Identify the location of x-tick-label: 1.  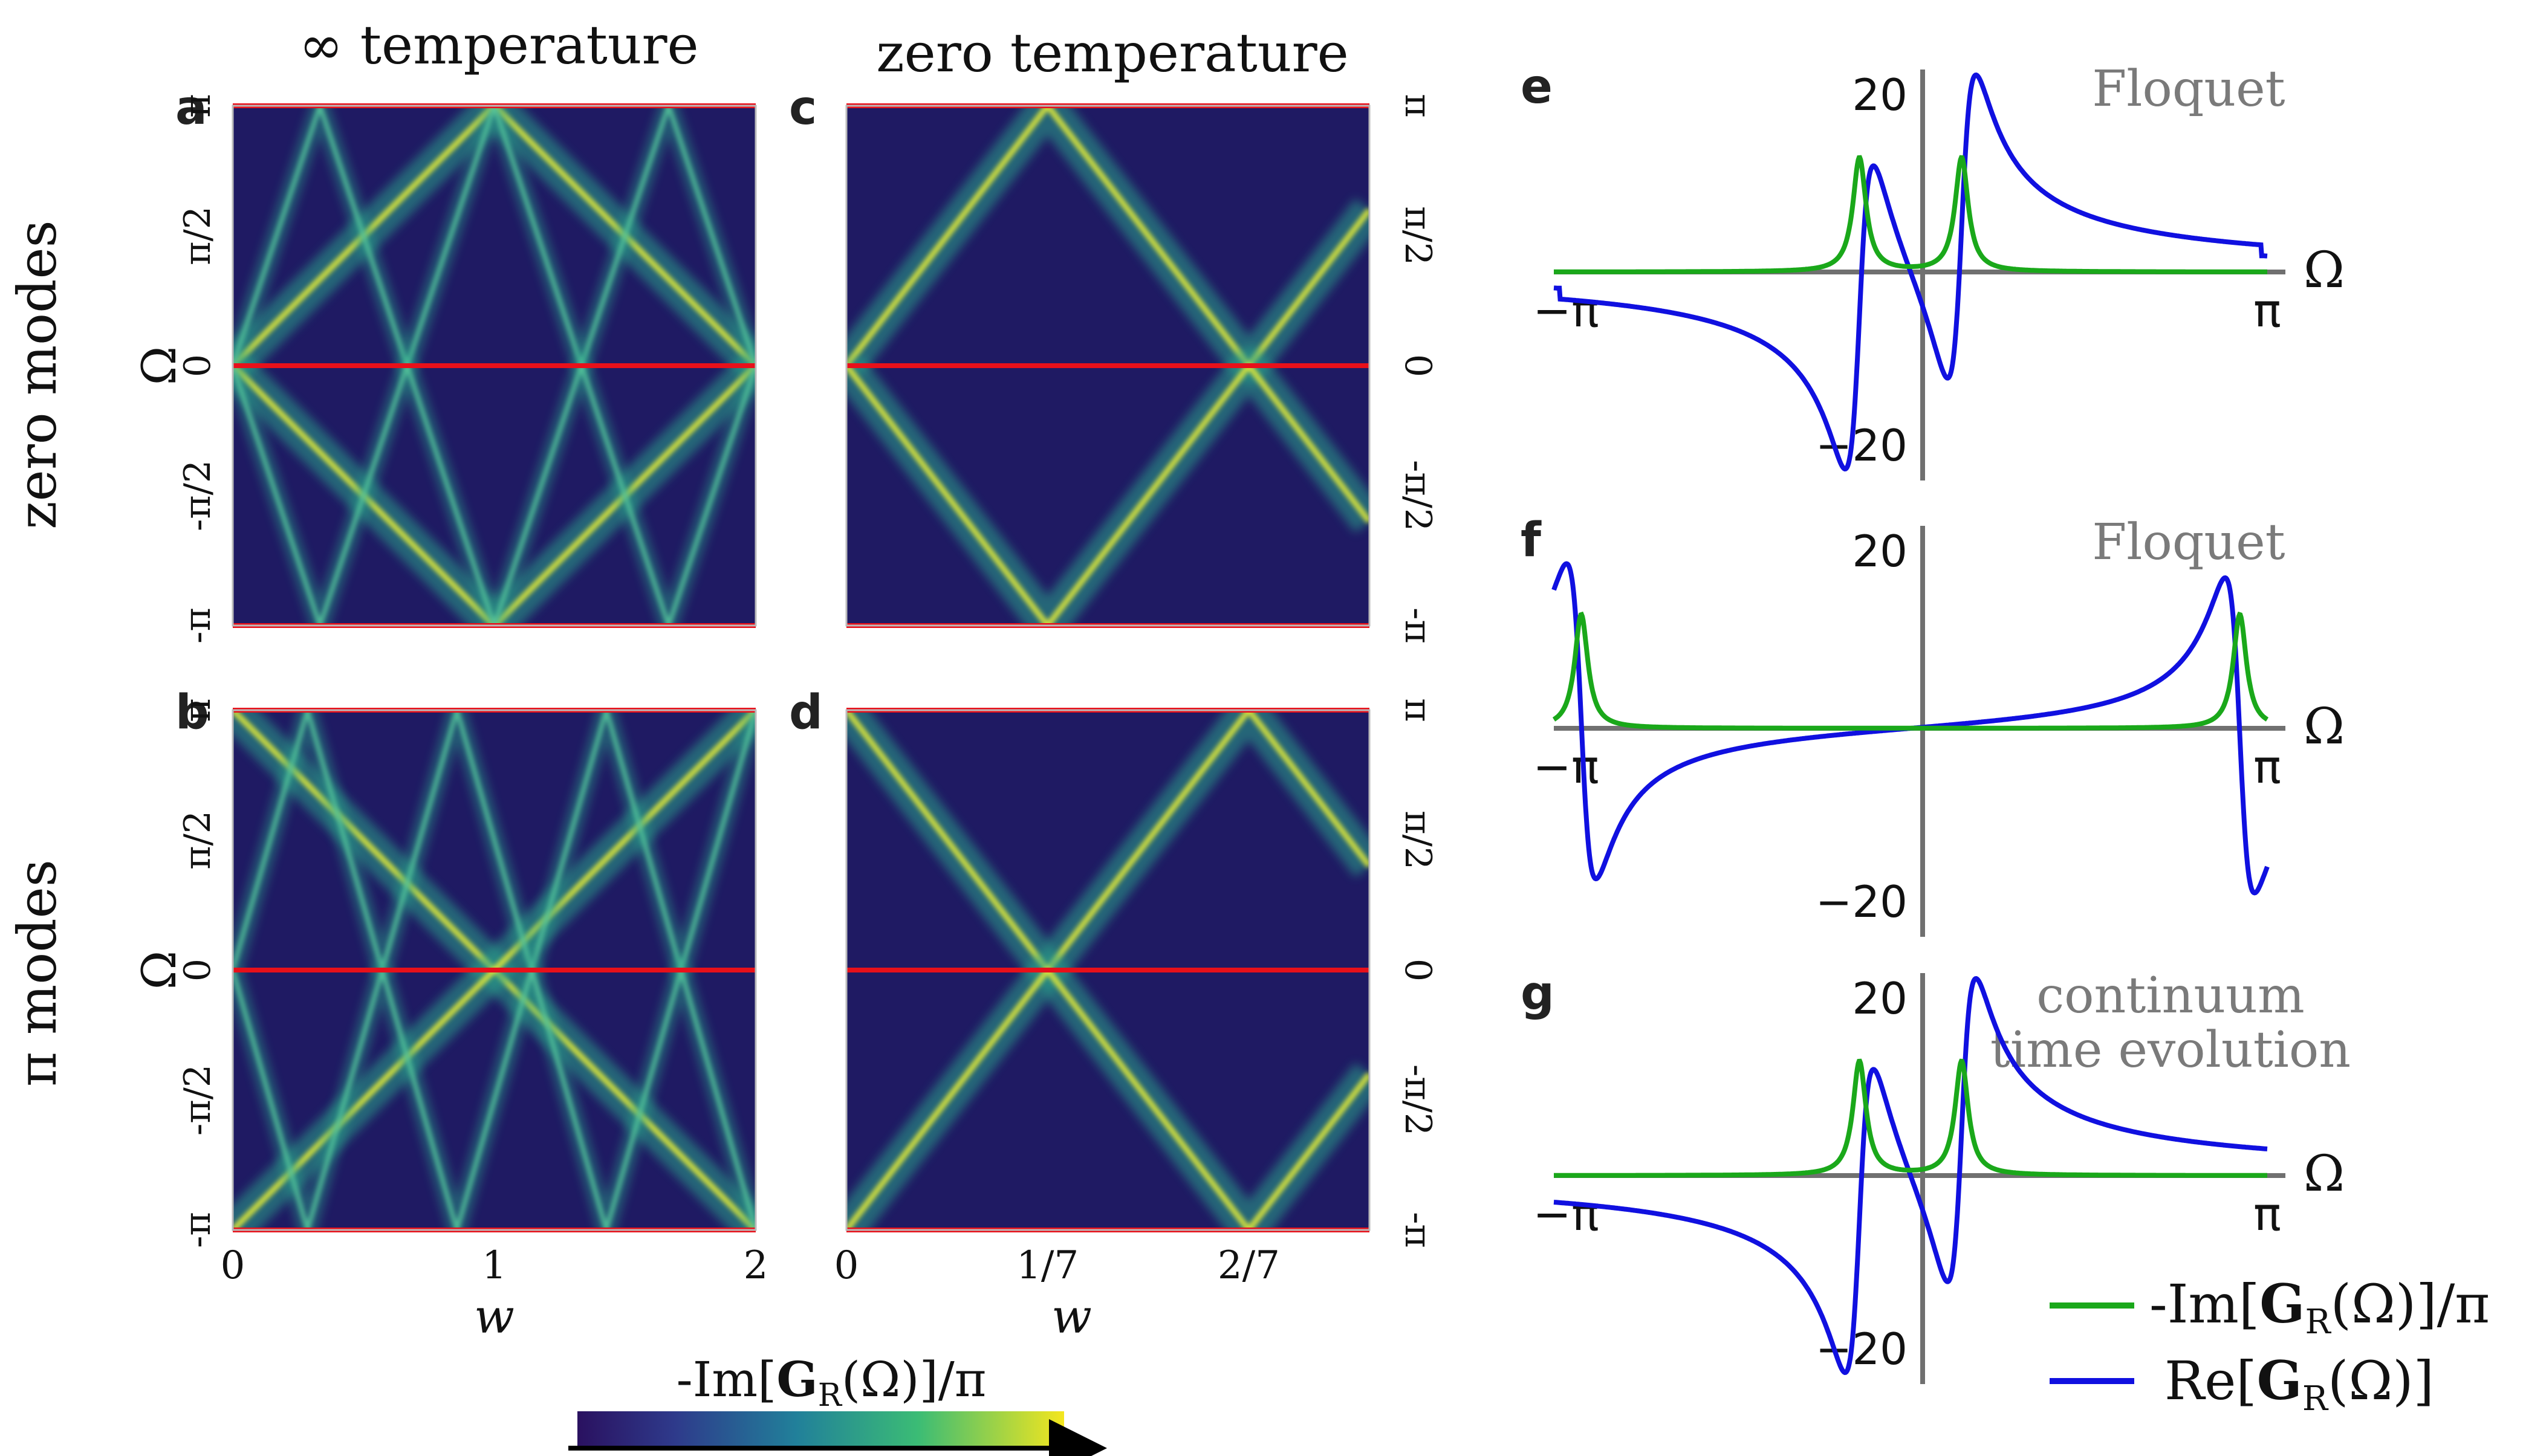
(494, 1265).